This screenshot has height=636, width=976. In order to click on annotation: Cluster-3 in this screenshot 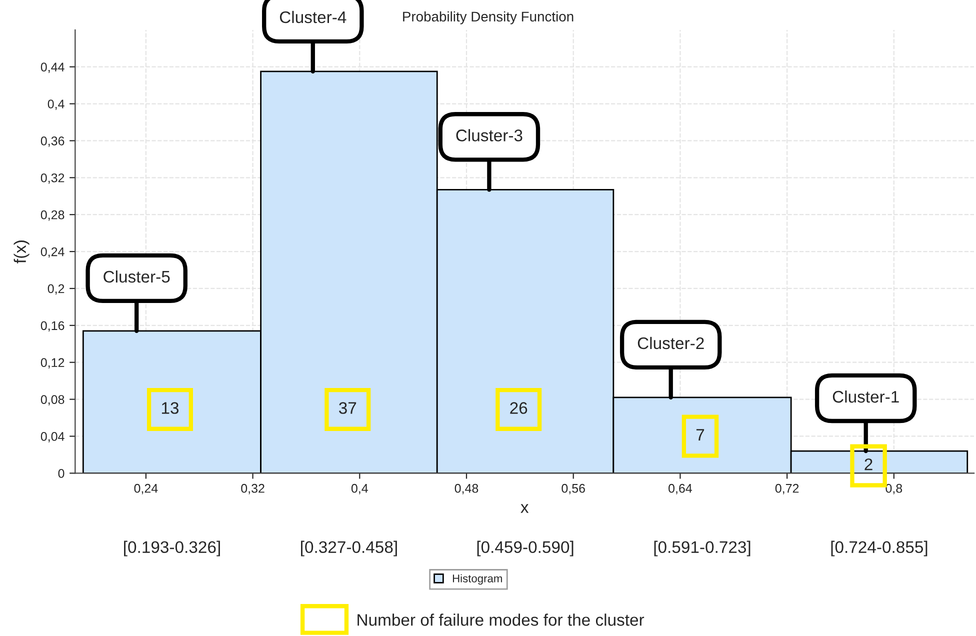, I will do `click(489, 135)`.